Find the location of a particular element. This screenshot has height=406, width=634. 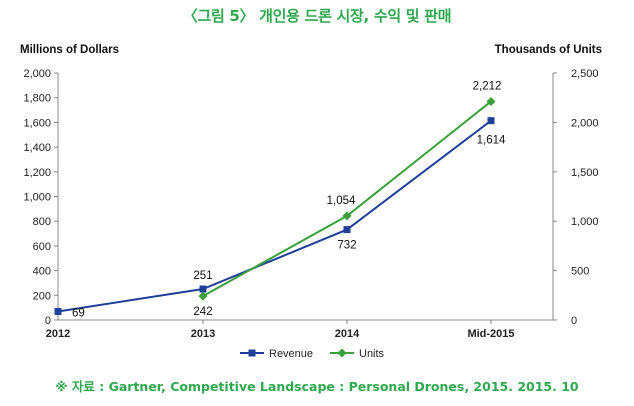

revenue-data-label: 1,614 is located at coordinates (491, 141).